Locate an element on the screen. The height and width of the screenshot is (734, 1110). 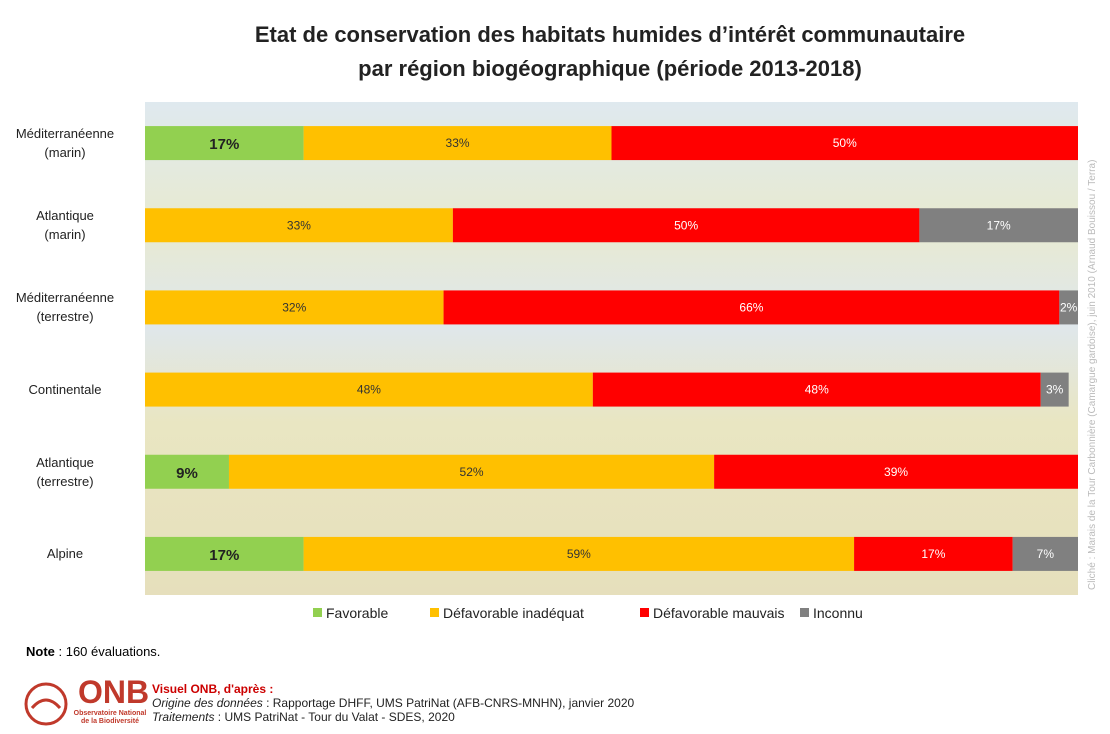
source-heading: Visuel ONB, d'après : is located at coordinates (213, 689).